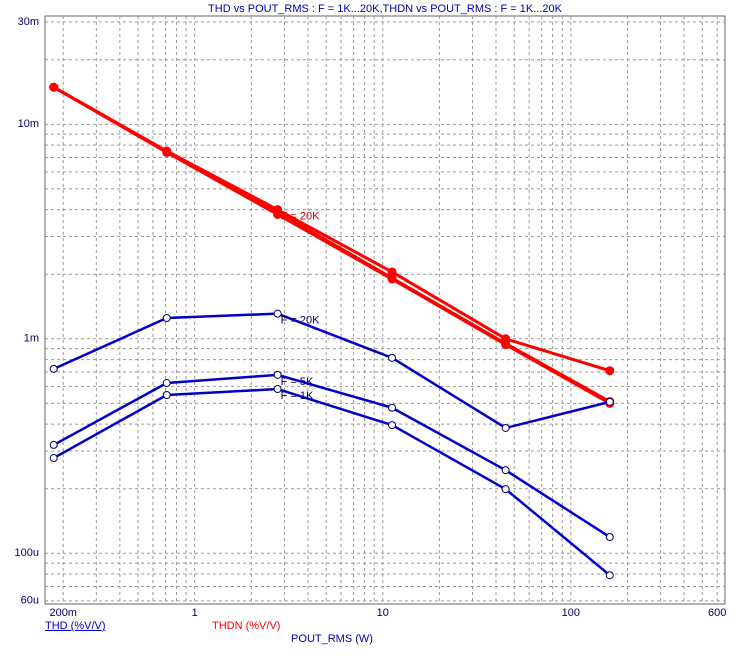 The width and height of the screenshot is (747, 656). I want to click on legend-label: THDN (%V/V), so click(246, 626).